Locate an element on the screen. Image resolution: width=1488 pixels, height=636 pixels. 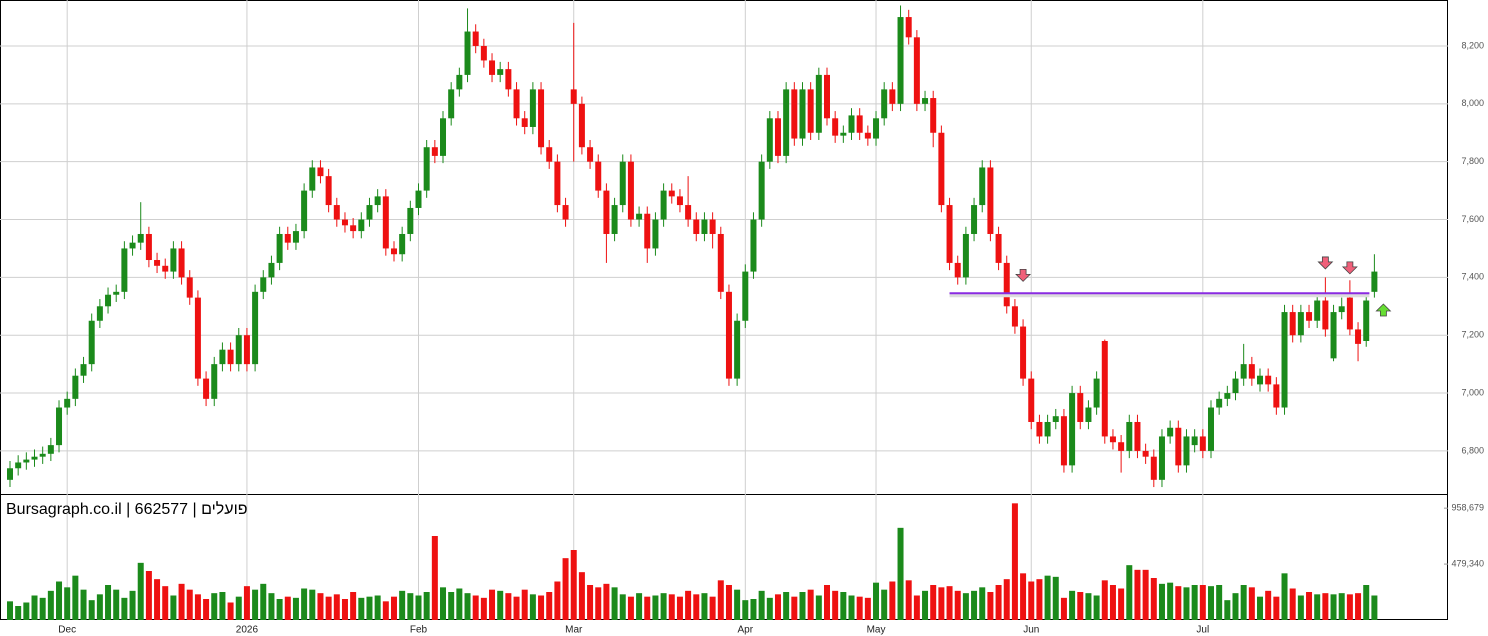
y-tick-label: 7,400 is located at coordinates (1472, 277).